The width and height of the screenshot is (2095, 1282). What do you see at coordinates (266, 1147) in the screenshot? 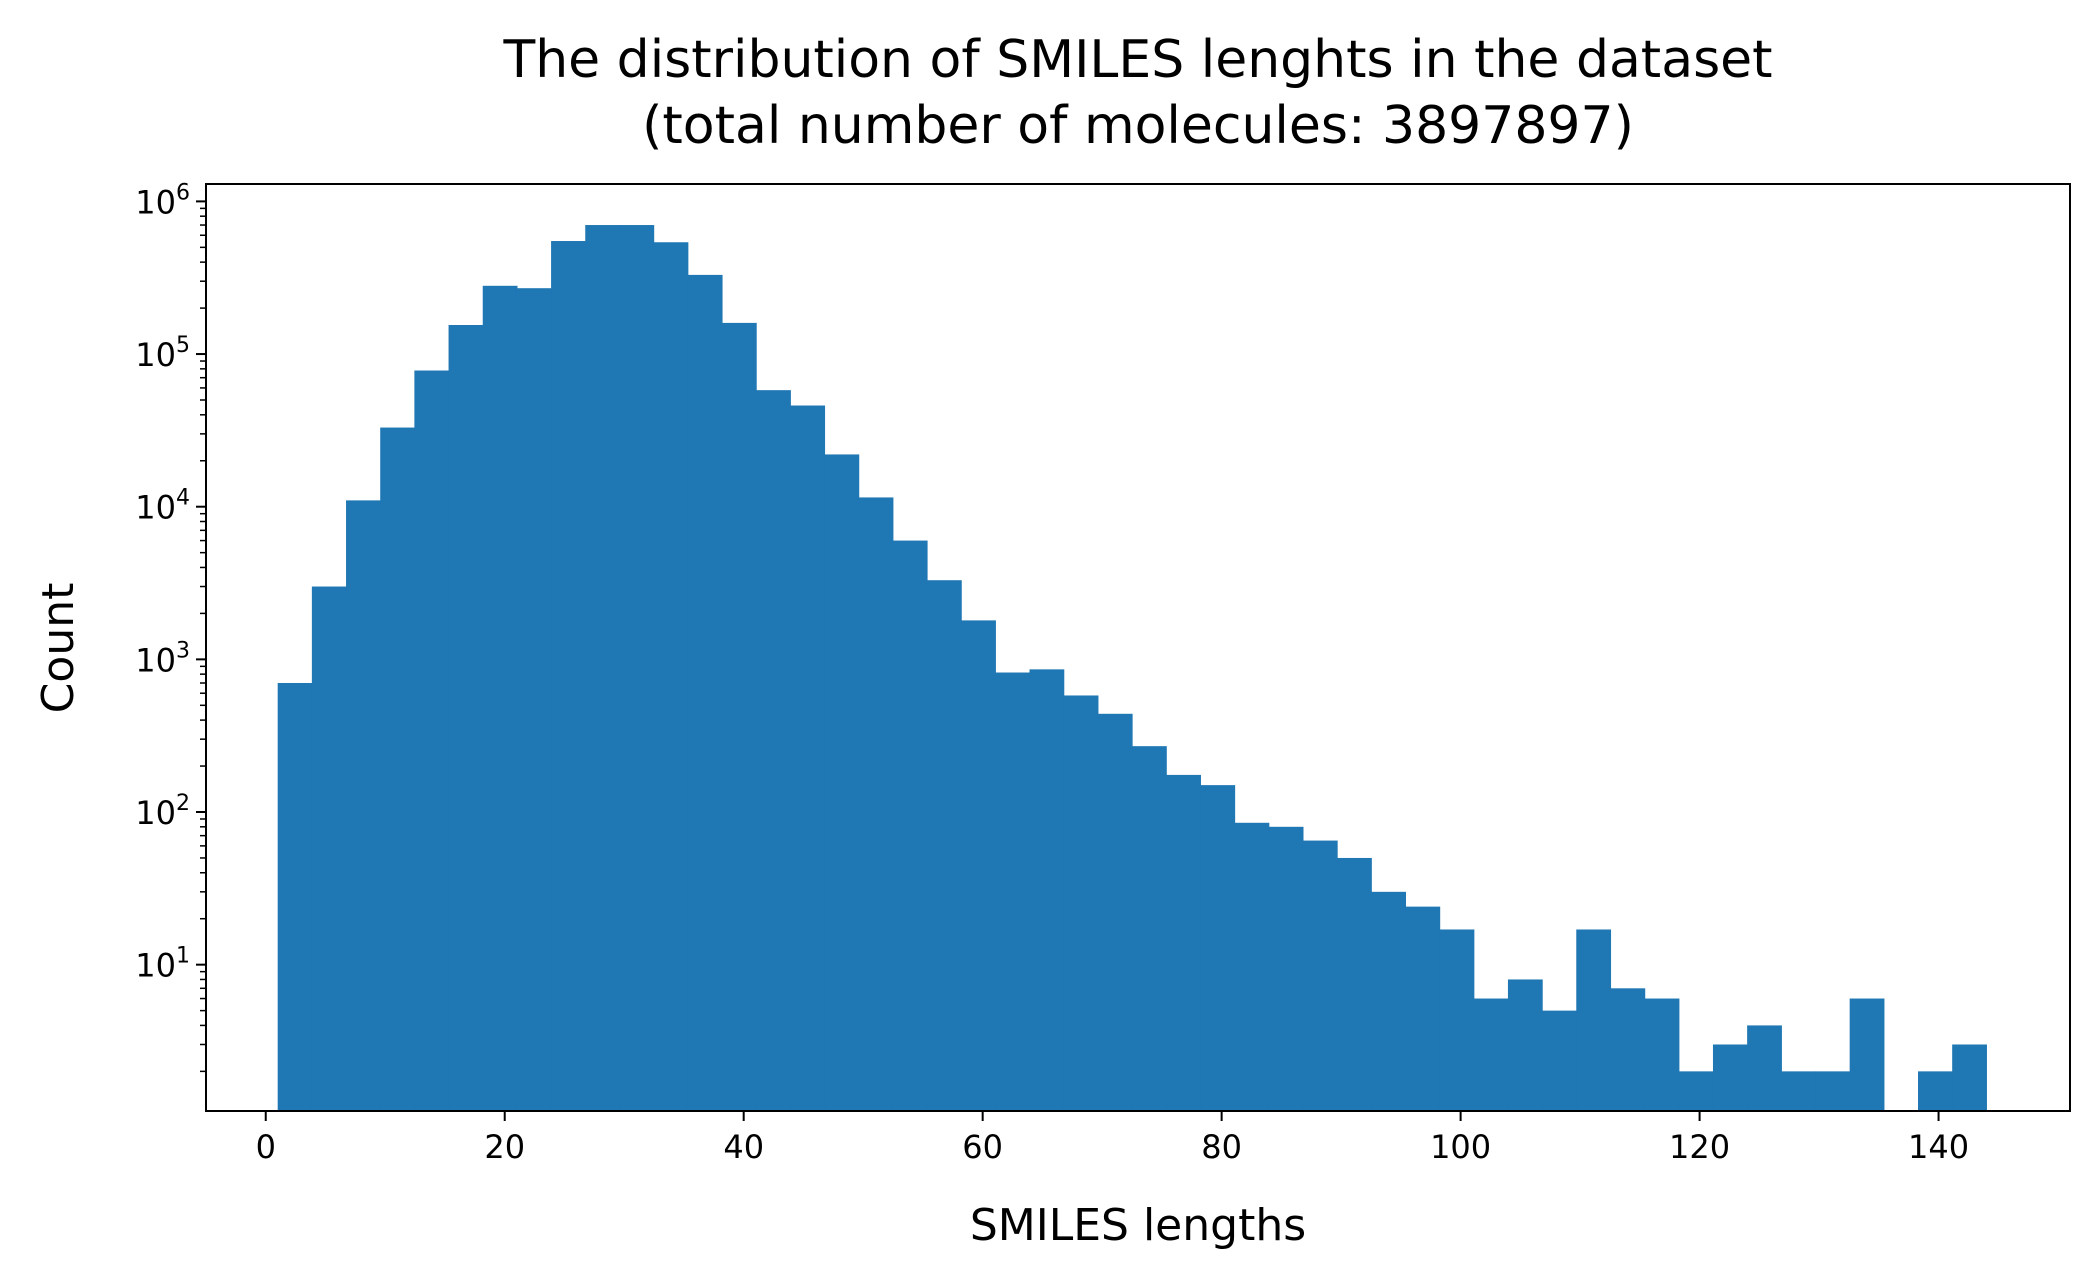
I see `x-tick-label: 0` at bounding box center [266, 1147].